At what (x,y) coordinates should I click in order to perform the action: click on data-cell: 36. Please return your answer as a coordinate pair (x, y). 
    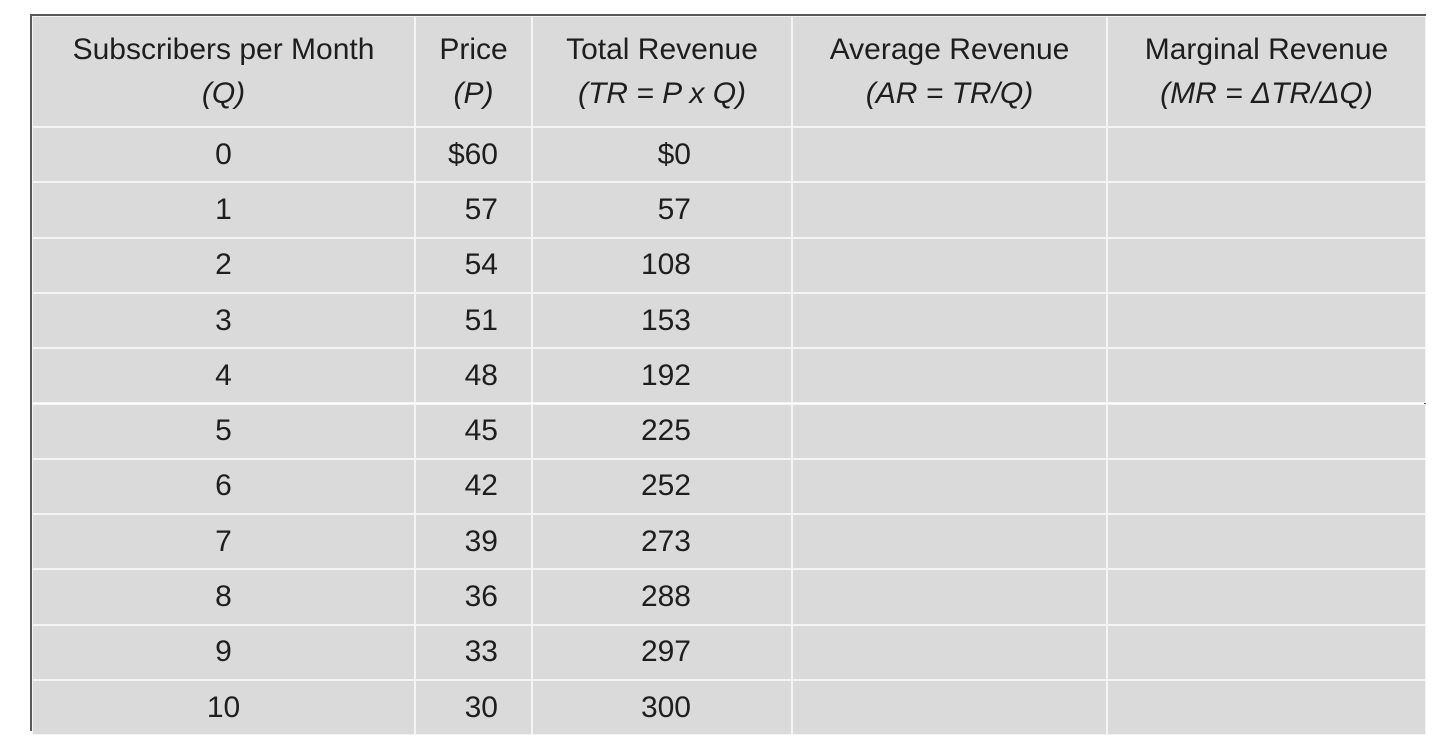
    Looking at the image, I should click on (473, 597).